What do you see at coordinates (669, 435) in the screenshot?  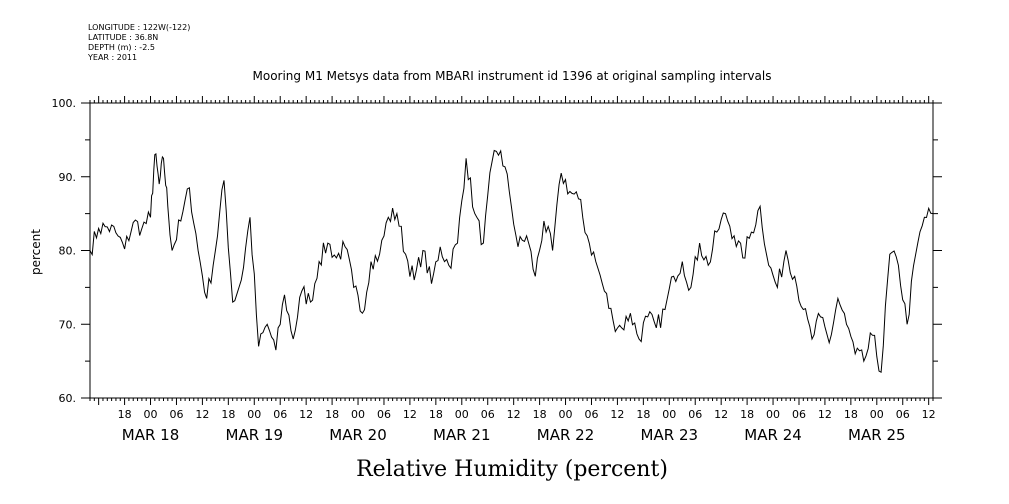 I see `x-day-label: MAR 23` at bounding box center [669, 435].